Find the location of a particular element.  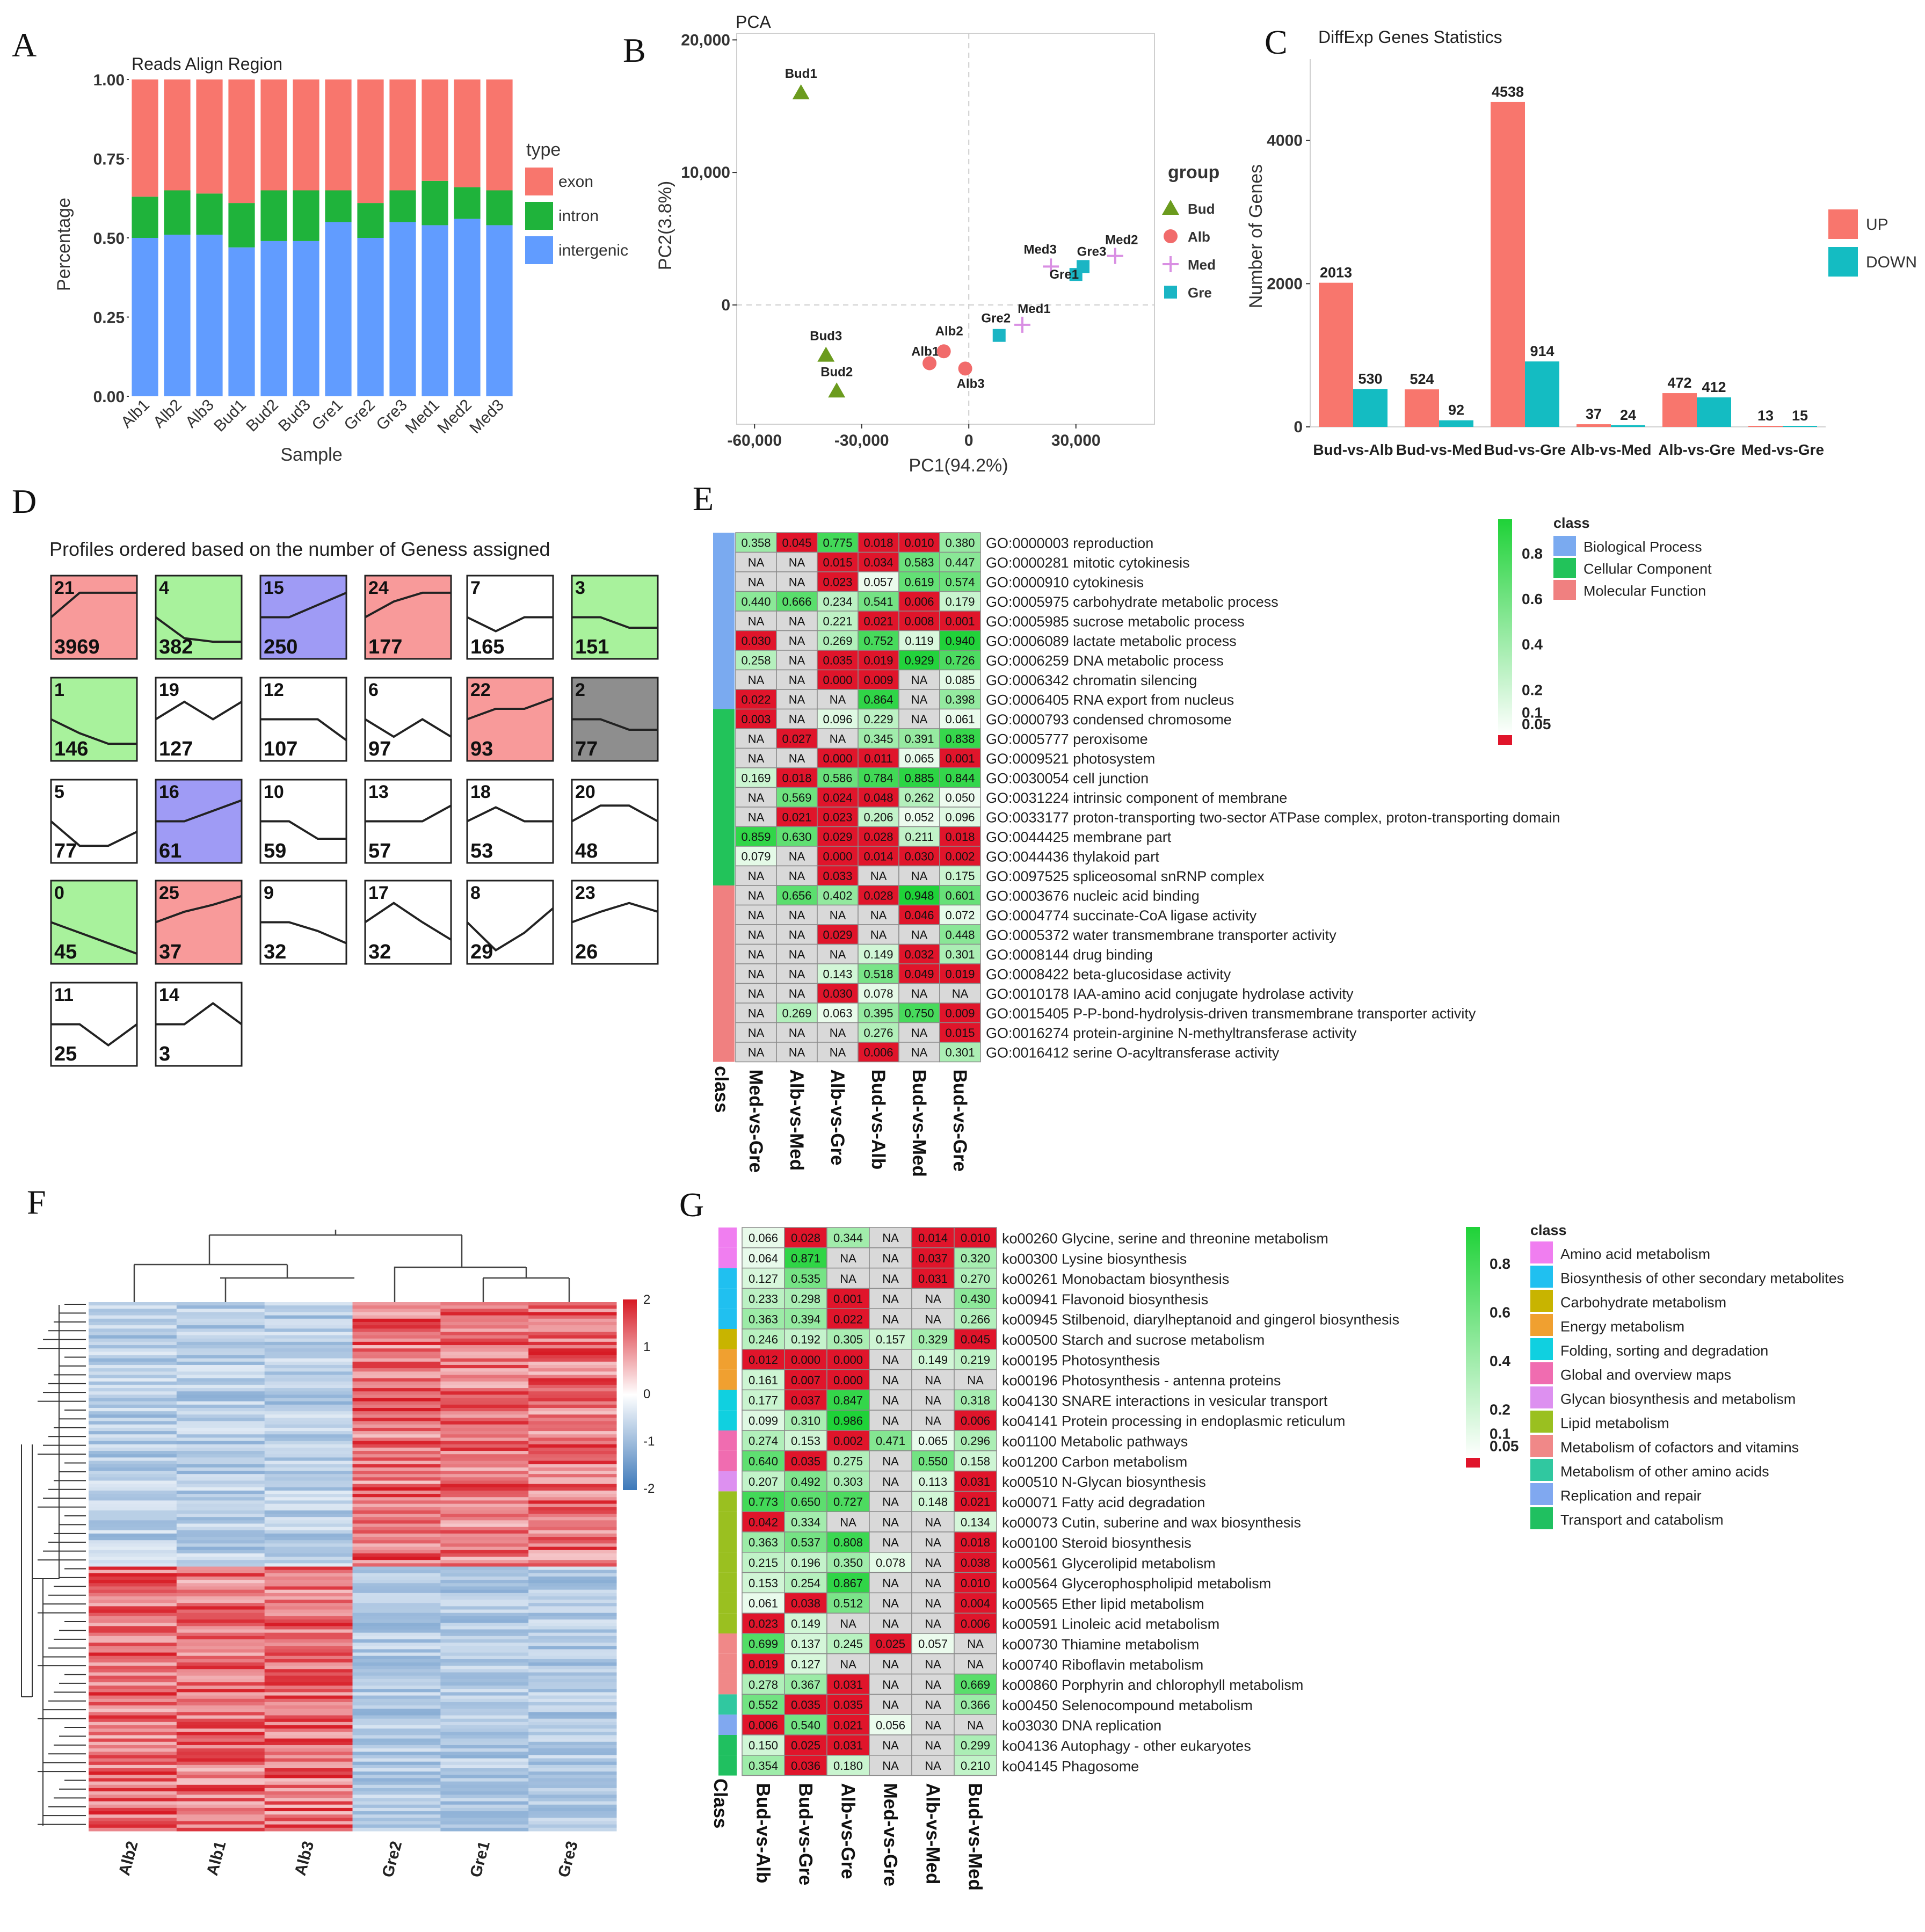

chart-a-legend-swatch-intron is located at coordinates (539, 216).